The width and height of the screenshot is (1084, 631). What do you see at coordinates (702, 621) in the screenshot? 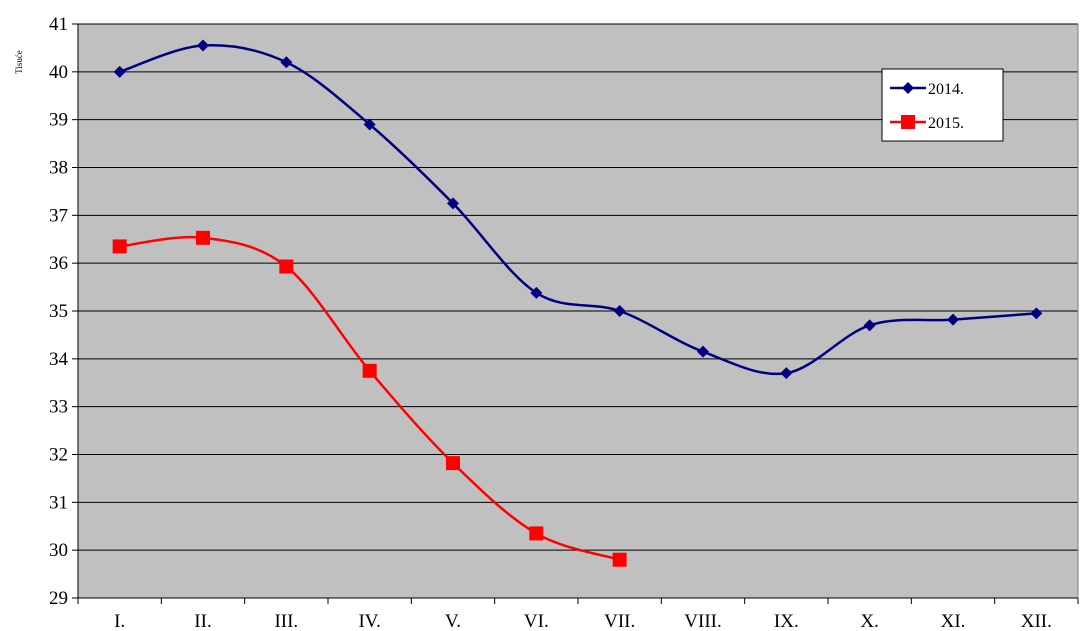
I see `x-tick-label: VIII.` at bounding box center [702, 621].